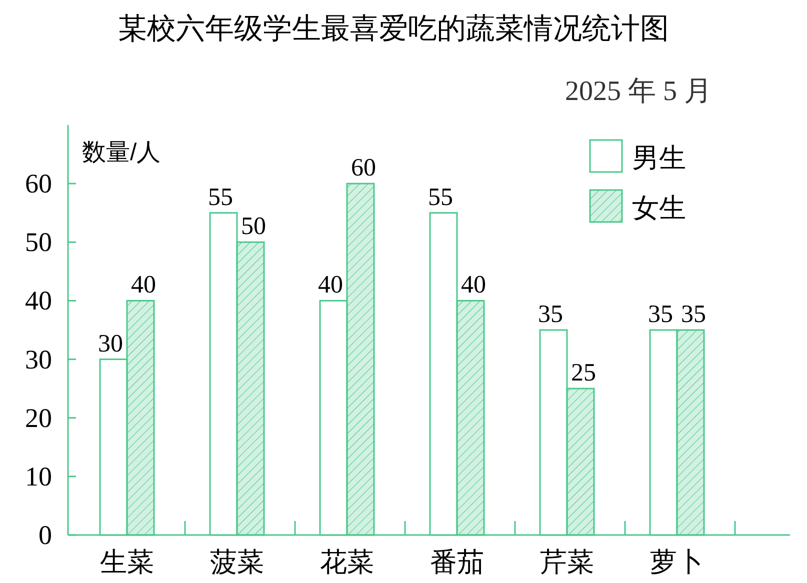 The image size is (807, 583). What do you see at coordinates (457, 562) in the screenshot?
I see `x-tick-label: 番茄` at bounding box center [457, 562].